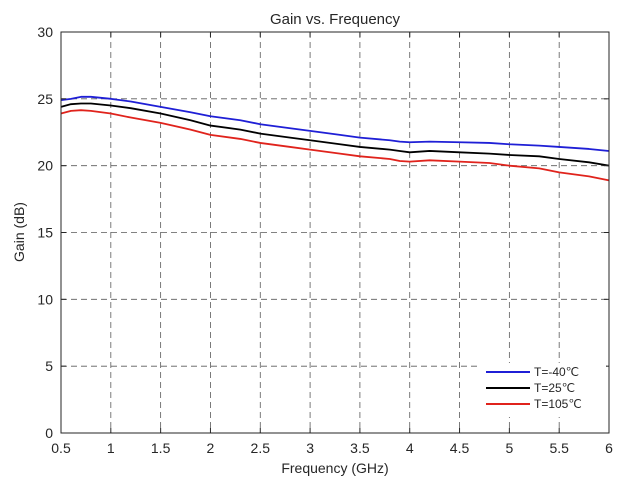 The width and height of the screenshot is (622, 484). I want to click on y-tick-label: 0, so click(49, 433).